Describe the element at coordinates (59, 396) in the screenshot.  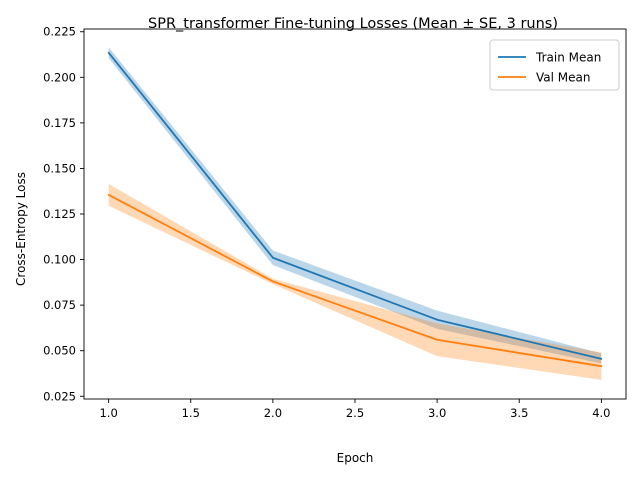
I see `y-tick-label: 0.025` at that location.